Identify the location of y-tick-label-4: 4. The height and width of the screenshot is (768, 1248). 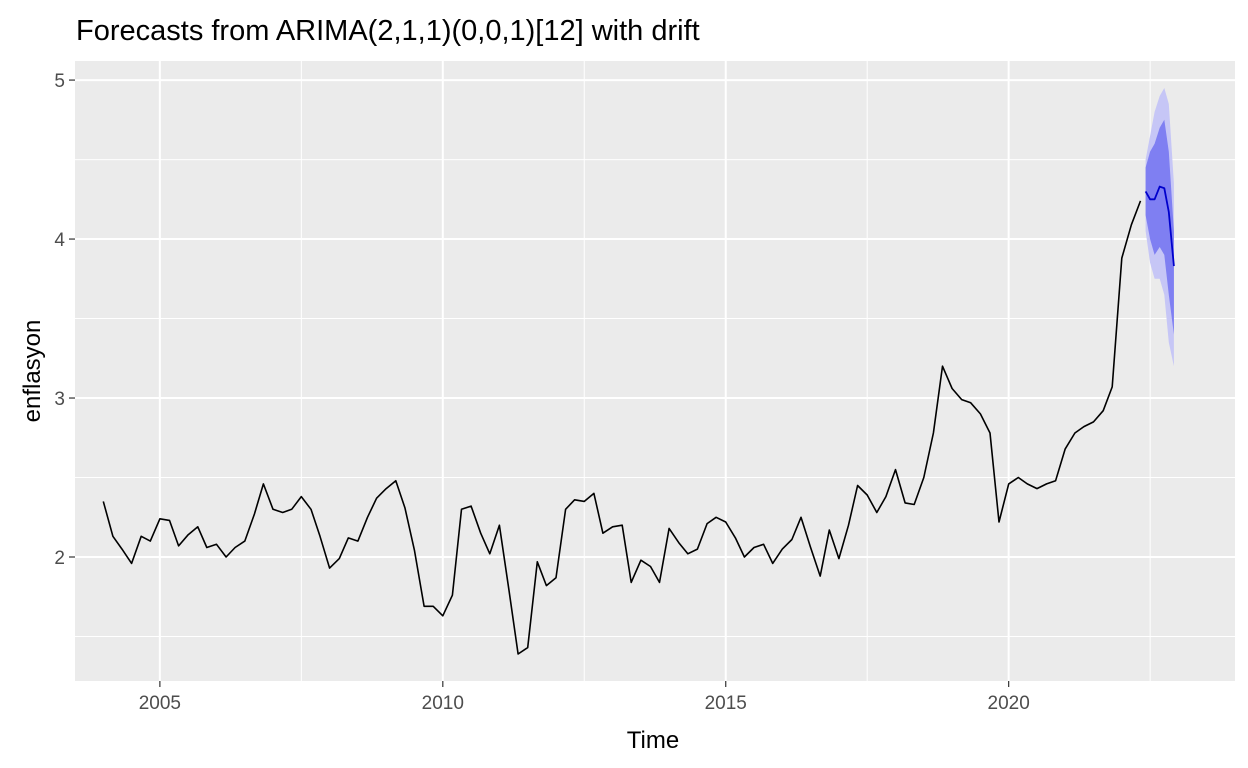
(59, 240).